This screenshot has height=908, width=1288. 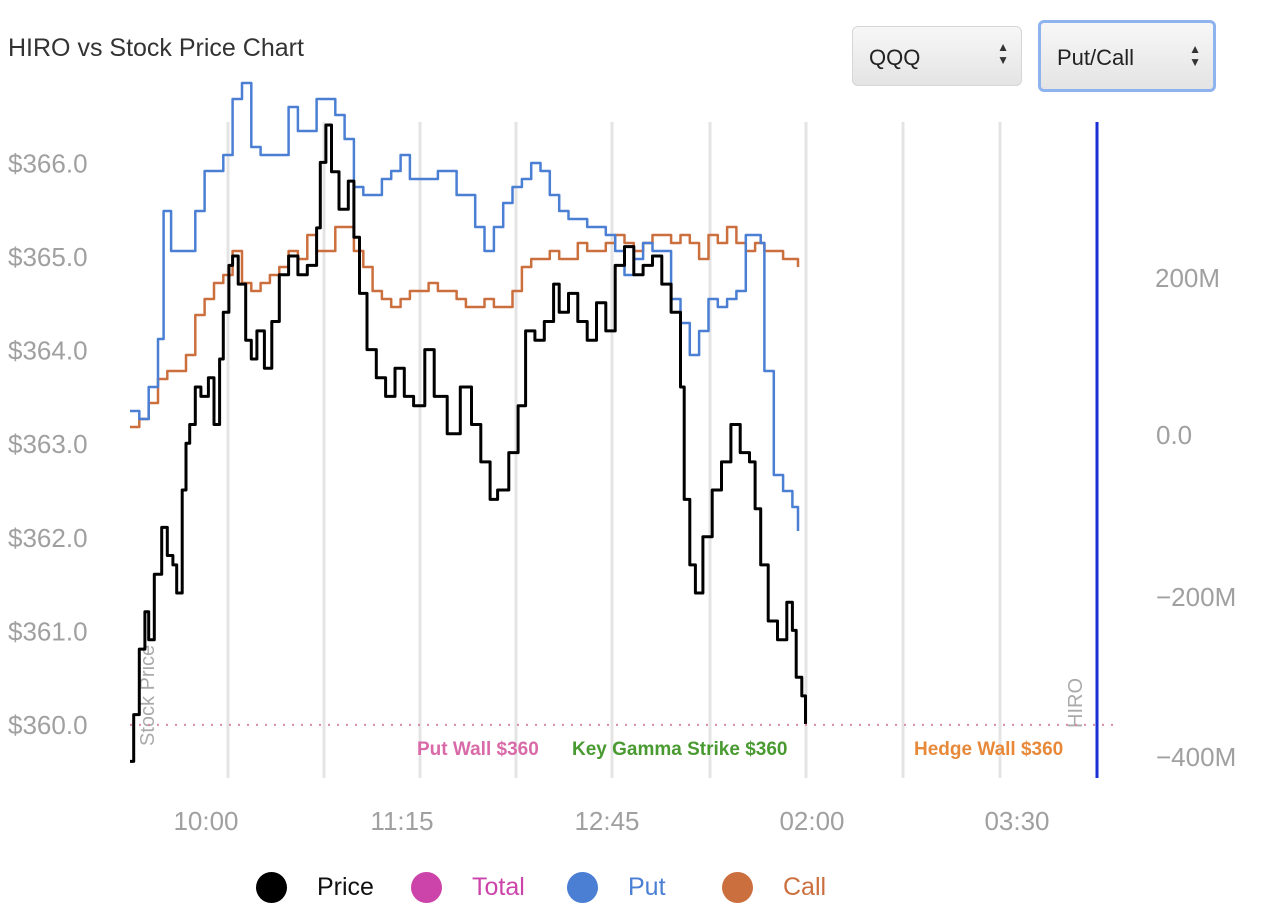 What do you see at coordinates (1150, 517) in the screenshot?
I see `right-axis-ticks: 200M 0.0 −200M −400M HIRO` at bounding box center [1150, 517].